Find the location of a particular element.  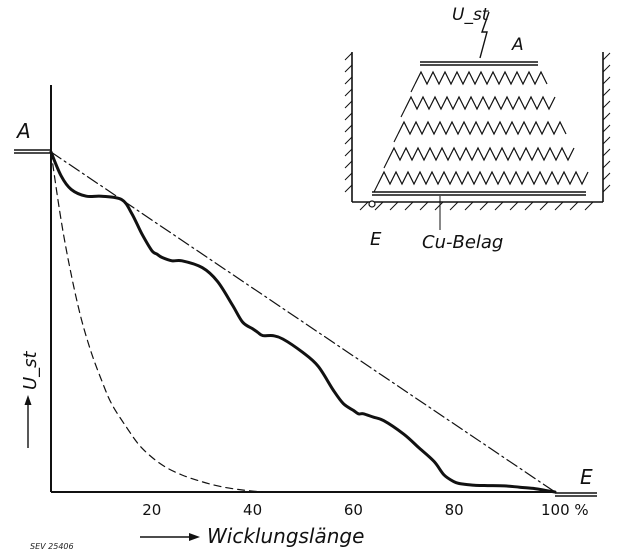

inset-winding-layers is located at coordinates (481, 131).